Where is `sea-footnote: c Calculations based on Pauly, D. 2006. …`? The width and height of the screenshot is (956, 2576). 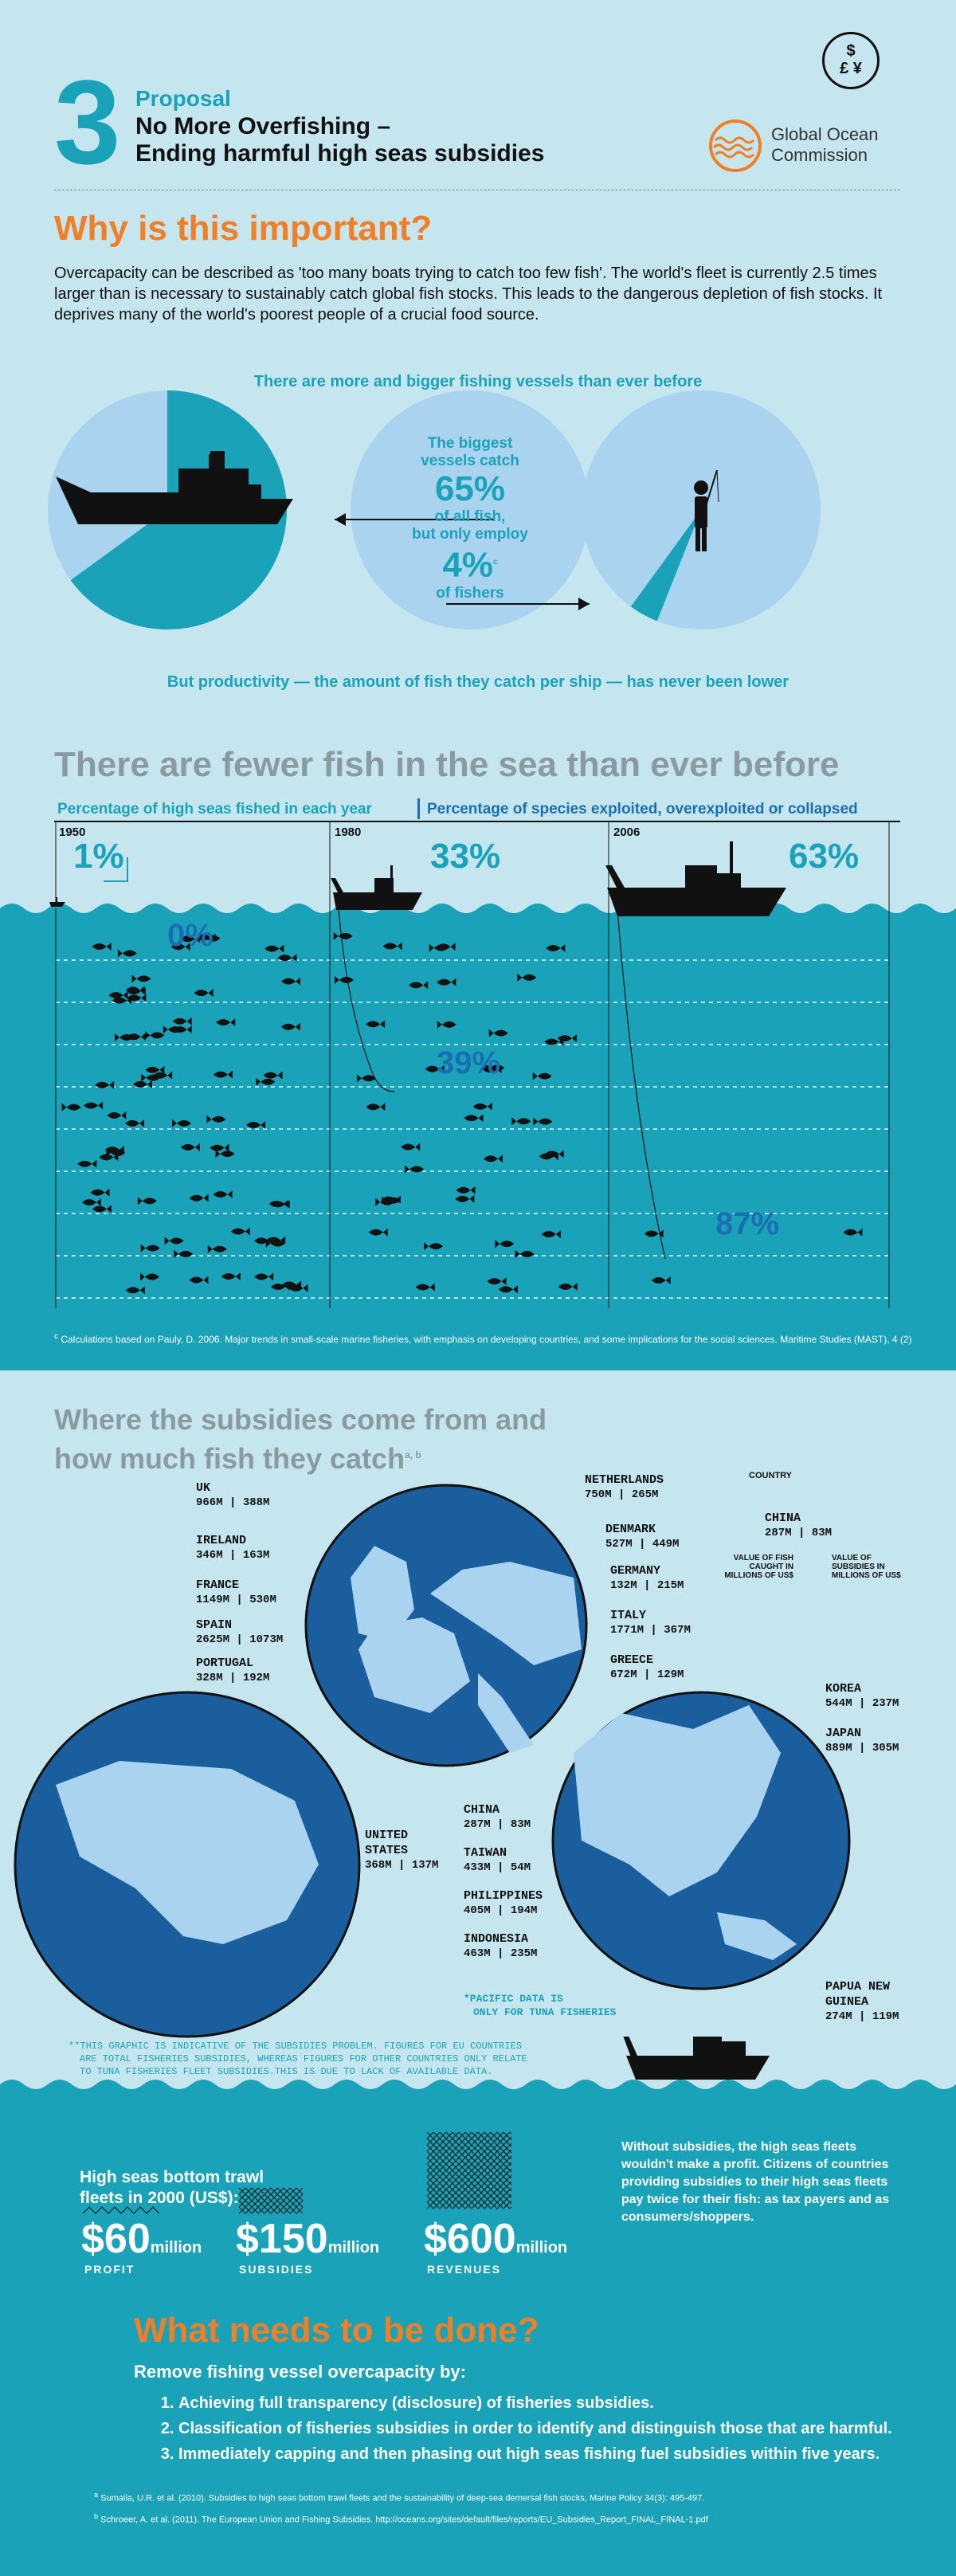 sea-footnote: c Calculations based on Pauly, D. 2006. … is located at coordinates (483, 1338).